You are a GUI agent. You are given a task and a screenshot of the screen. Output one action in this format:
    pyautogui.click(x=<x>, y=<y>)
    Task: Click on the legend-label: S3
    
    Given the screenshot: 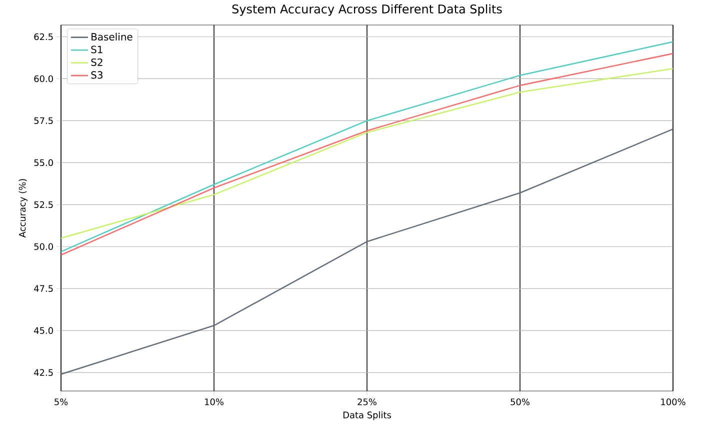 What is the action you would take?
    pyautogui.click(x=96, y=75)
    